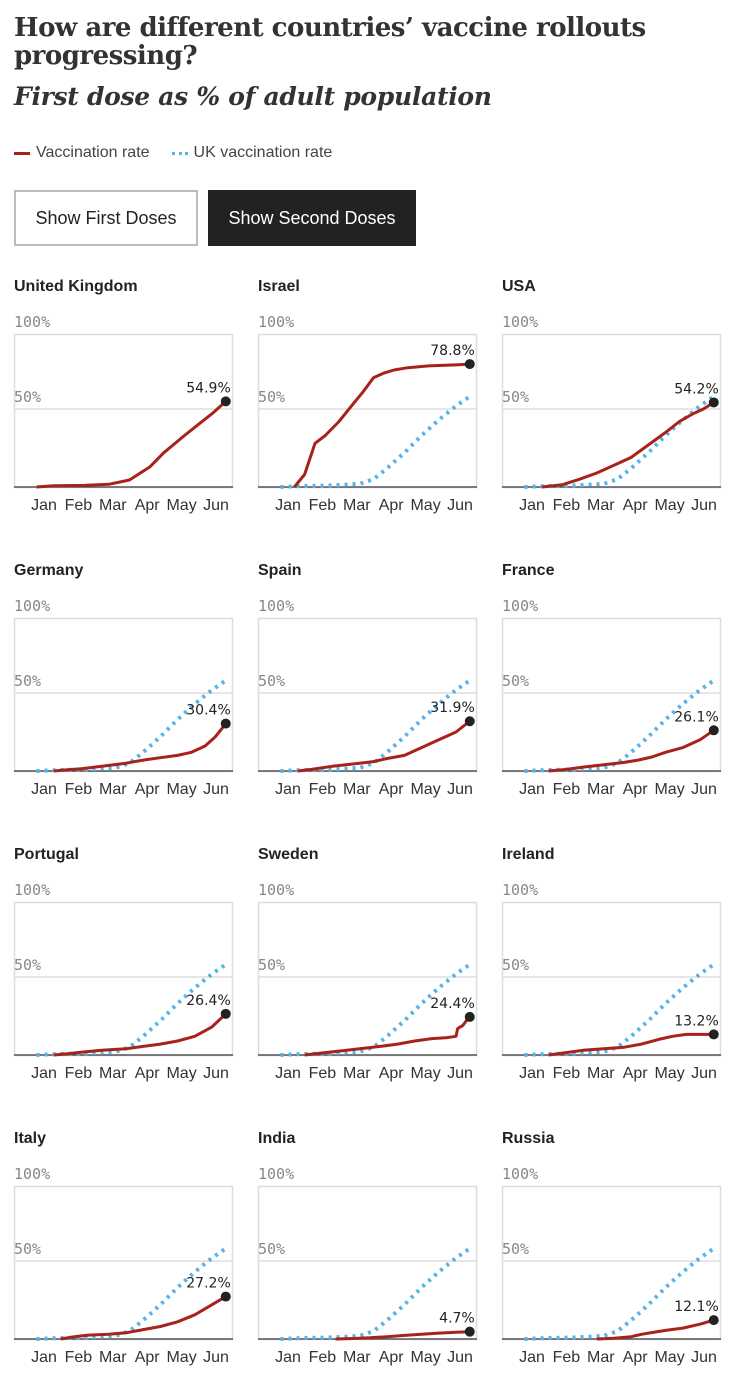 The width and height of the screenshot is (738, 1396). I want to click on line-chart-germany: 100% 50% Jan Feb Mar Apr May Jun 30.4%, so click(123, 697).